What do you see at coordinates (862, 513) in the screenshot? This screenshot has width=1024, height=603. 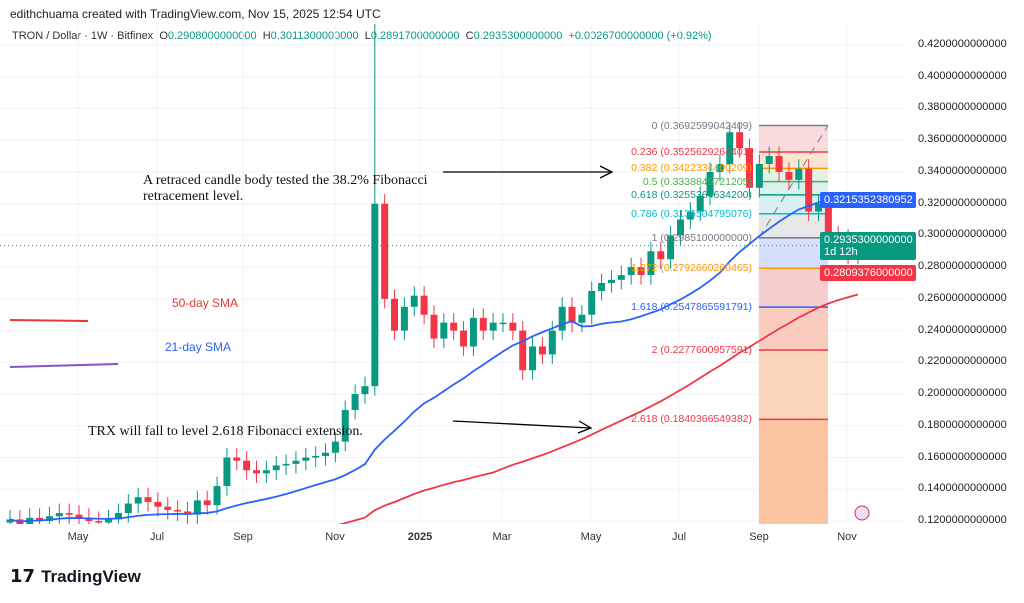 I see `flag-icon` at bounding box center [862, 513].